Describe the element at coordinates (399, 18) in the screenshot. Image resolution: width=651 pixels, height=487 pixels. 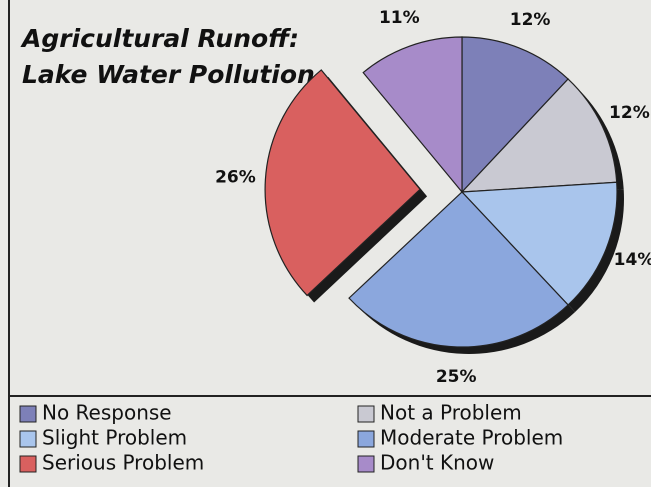
I see `data-label: 11%` at that location.